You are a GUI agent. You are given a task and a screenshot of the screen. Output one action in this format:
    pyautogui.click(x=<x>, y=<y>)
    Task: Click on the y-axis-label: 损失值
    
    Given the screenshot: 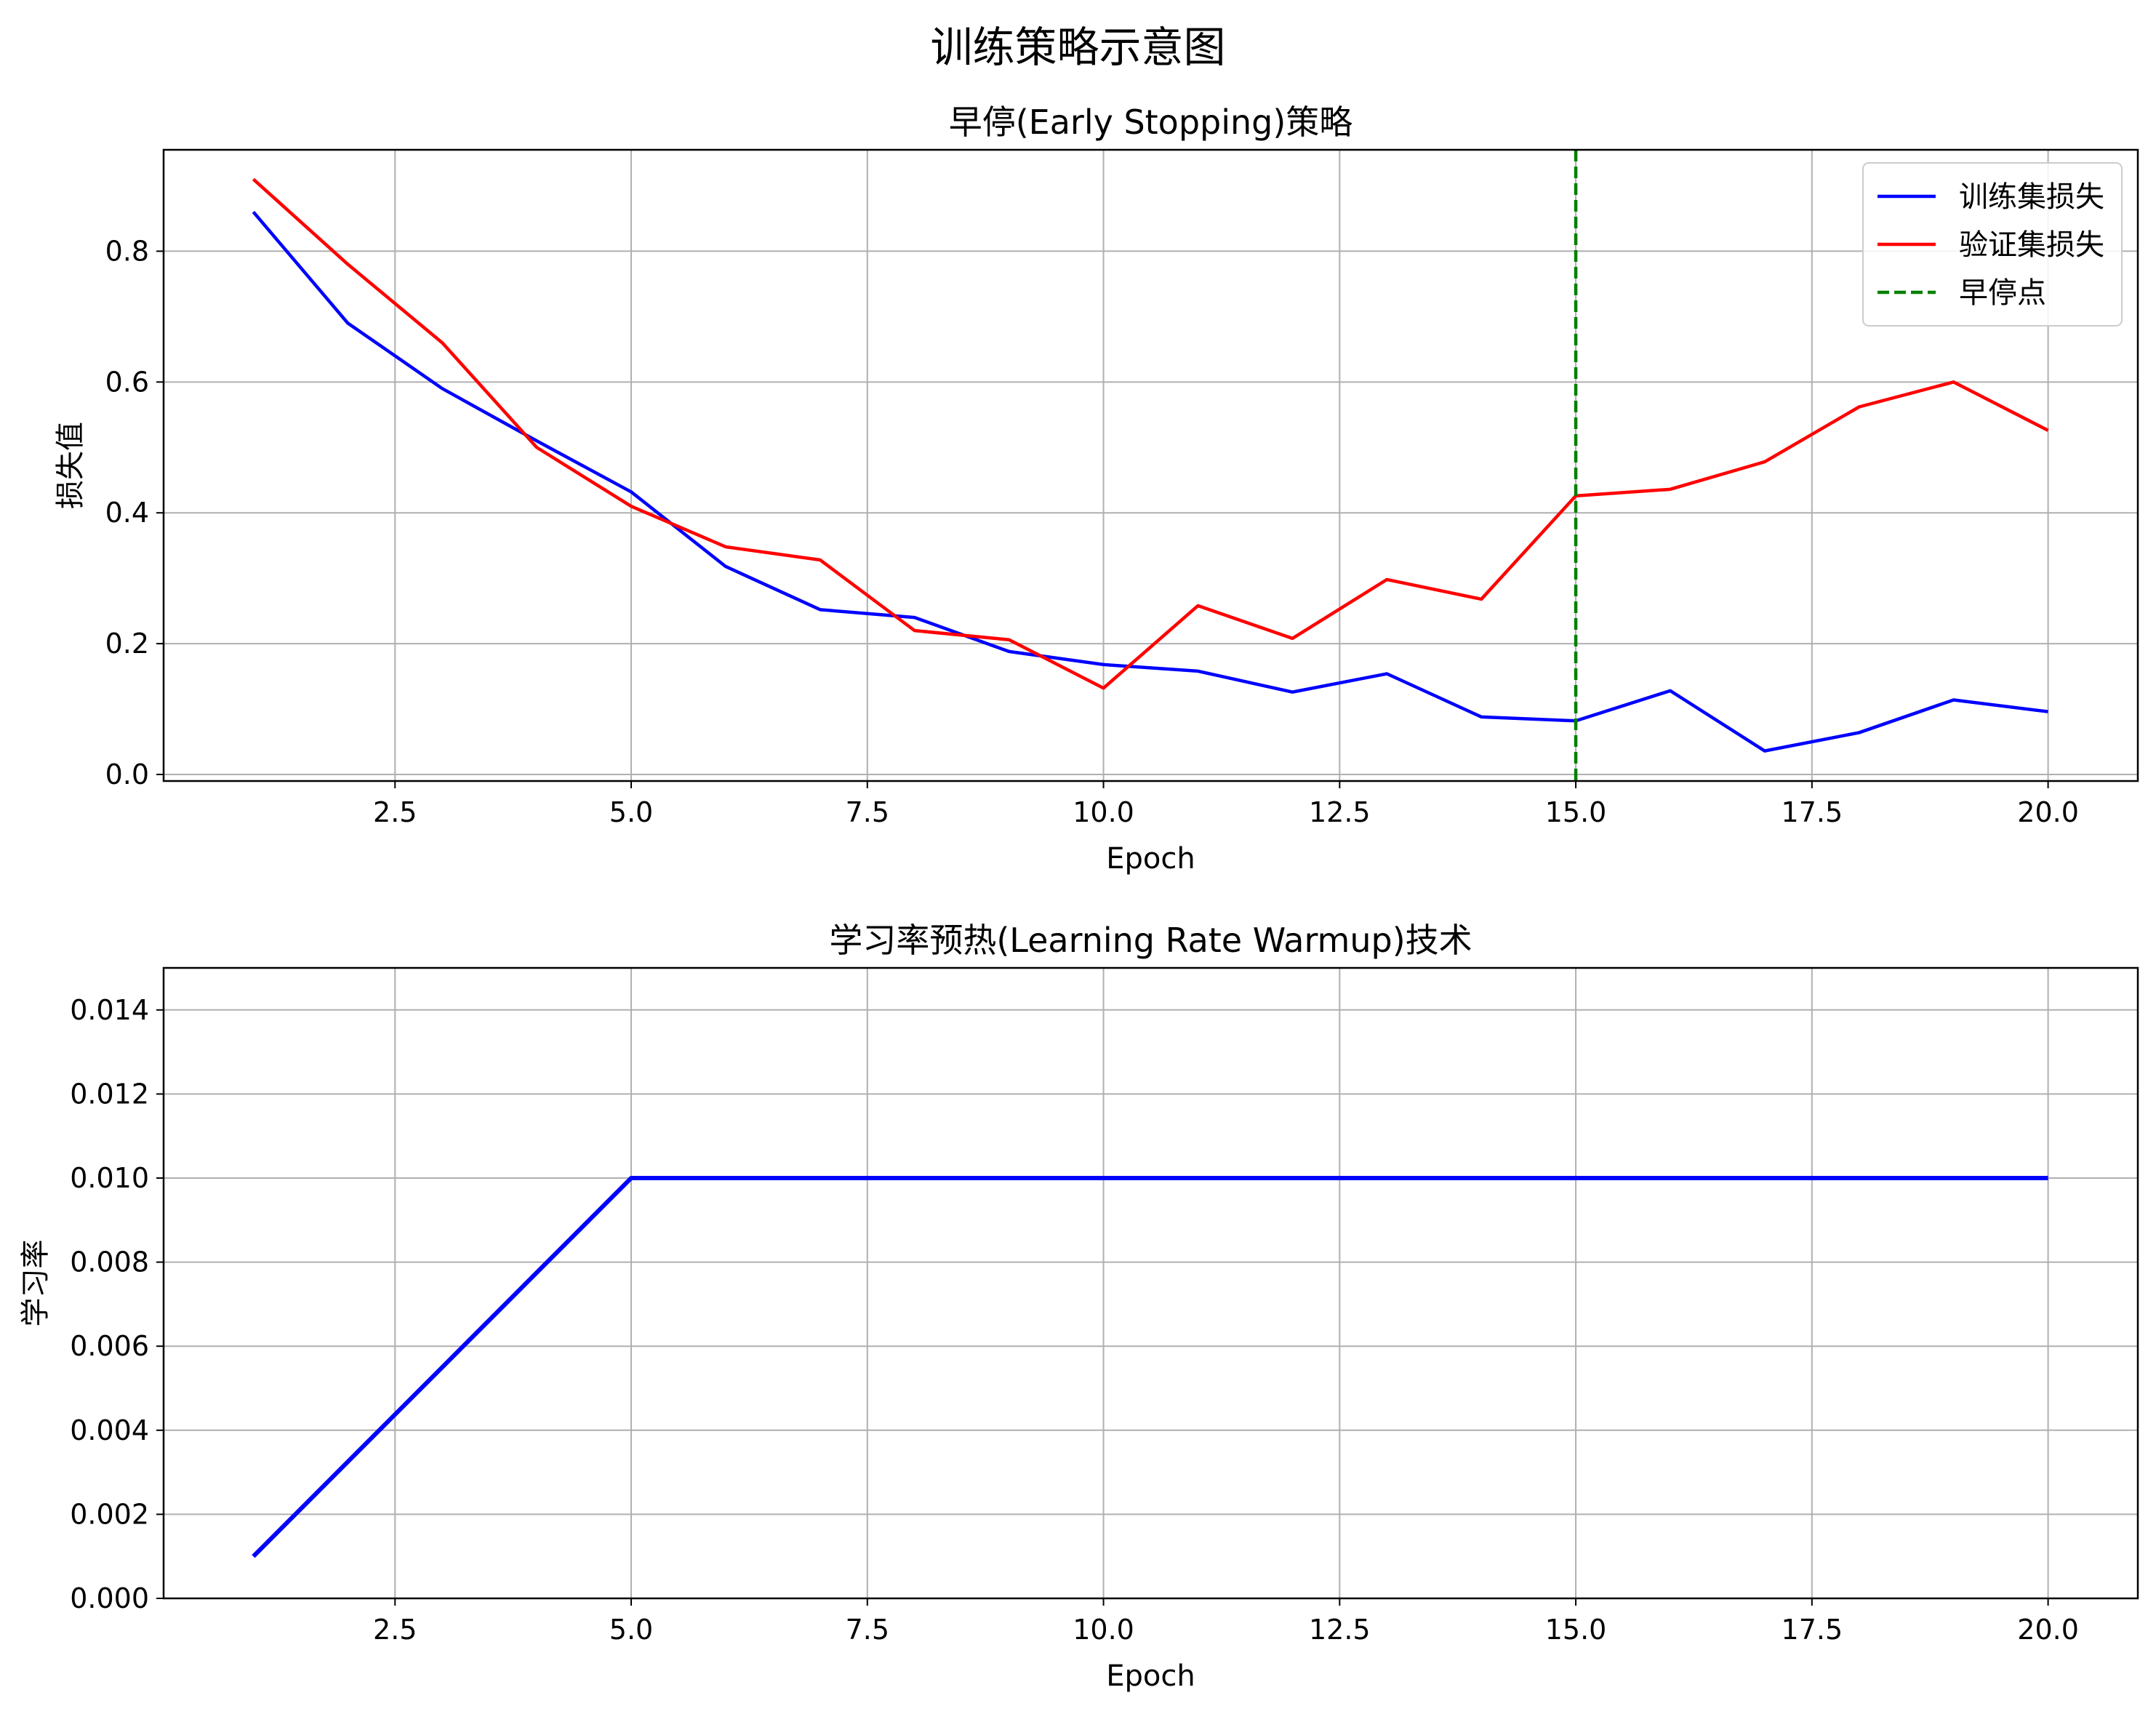 What is the action you would take?
    pyautogui.click(x=70, y=465)
    